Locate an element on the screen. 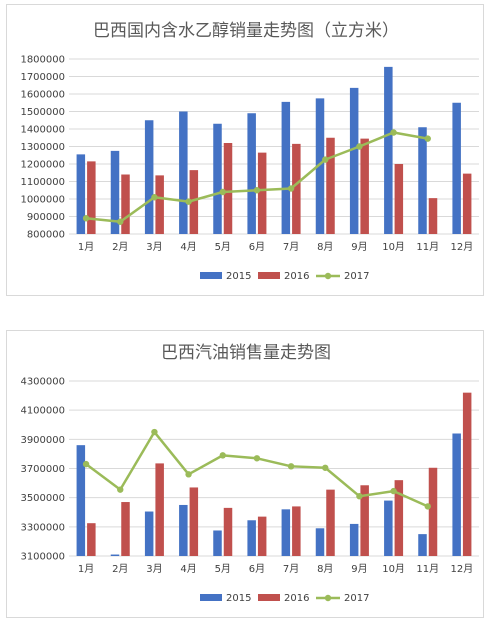 This screenshot has width=489, height=623. x-tick-label: 3月 is located at coordinates (154, 569).